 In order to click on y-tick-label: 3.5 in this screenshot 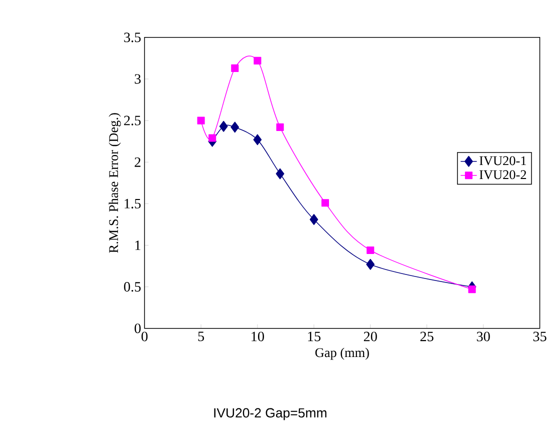, I will do `click(132, 37)`.